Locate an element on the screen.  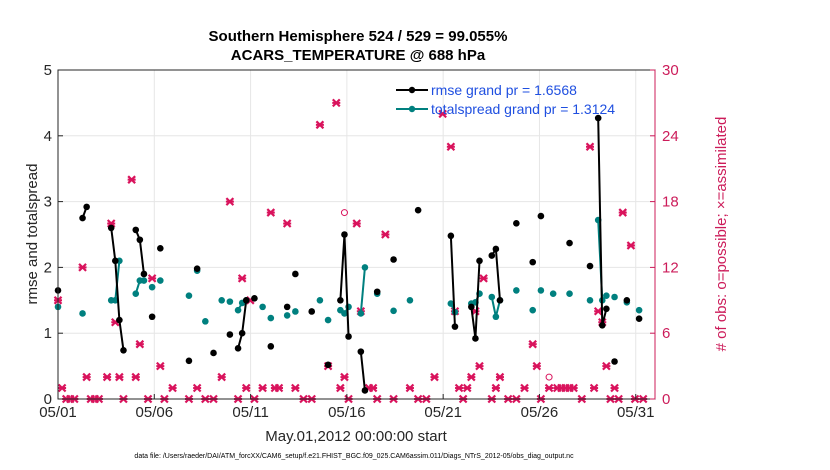
y-left-tick-label: 3 is located at coordinates (48, 202).